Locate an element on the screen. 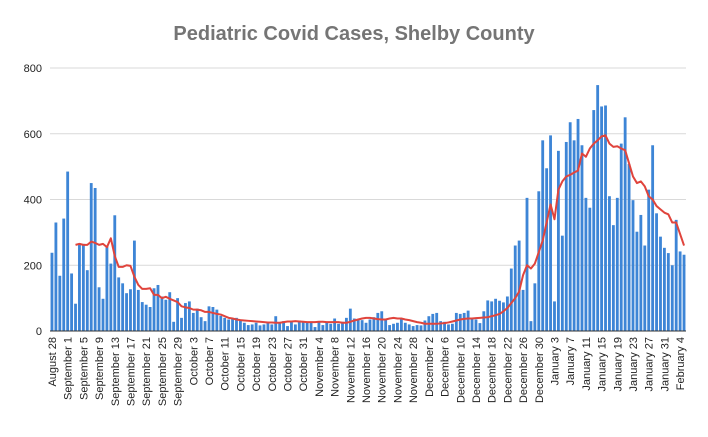 The height and width of the screenshot is (437, 708). x-tick-label: January 11 is located at coordinates (587, 364).